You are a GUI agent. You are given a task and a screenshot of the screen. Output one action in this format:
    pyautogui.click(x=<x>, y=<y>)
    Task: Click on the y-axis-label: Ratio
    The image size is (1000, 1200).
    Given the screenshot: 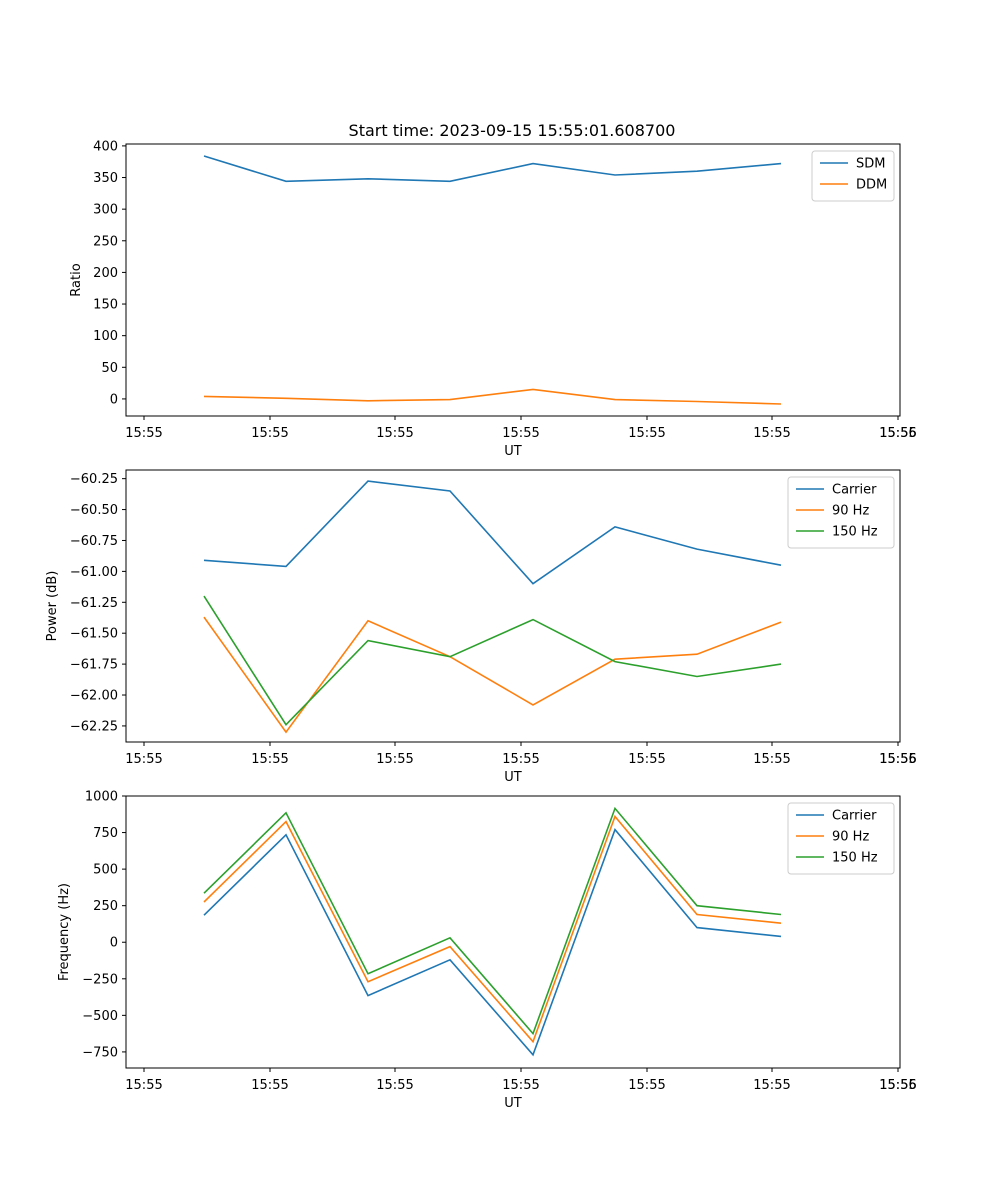 What is the action you would take?
    pyautogui.click(x=76, y=279)
    